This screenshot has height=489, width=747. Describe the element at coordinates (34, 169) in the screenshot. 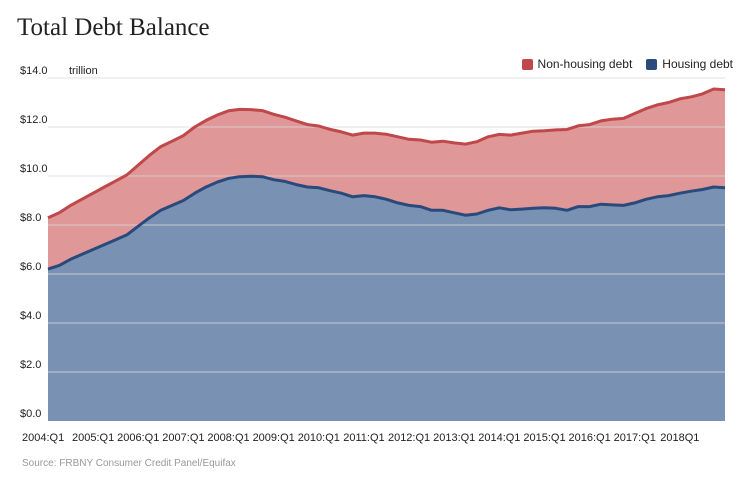

I see `y-tick-label: $10.0` at that location.